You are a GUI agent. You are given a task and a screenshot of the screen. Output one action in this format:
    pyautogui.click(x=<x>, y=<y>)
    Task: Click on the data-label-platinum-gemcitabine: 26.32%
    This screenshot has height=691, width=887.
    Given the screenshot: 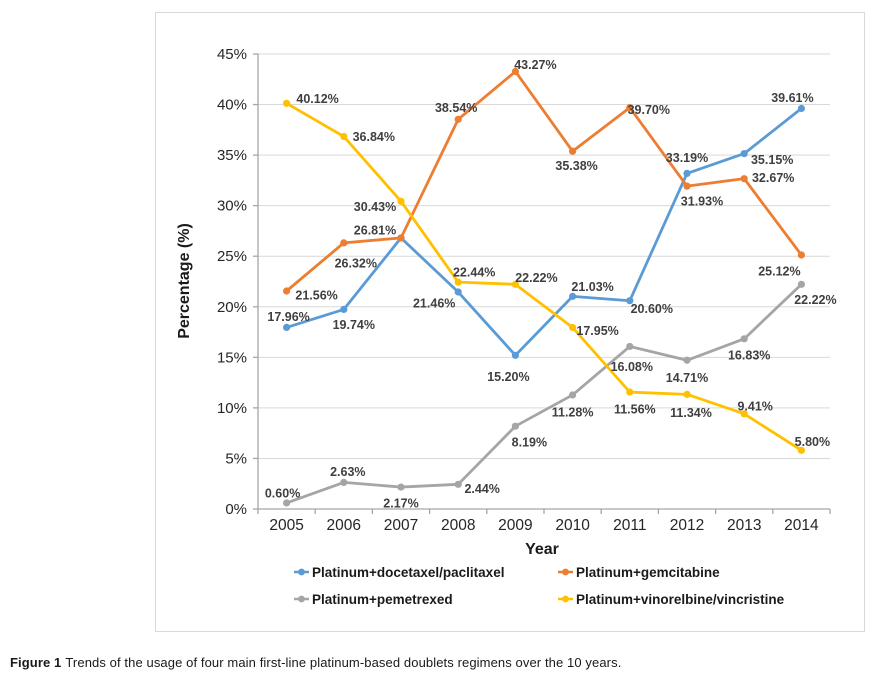 What is the action you would take?
    pyautogui.click(x=356, y=263)
    